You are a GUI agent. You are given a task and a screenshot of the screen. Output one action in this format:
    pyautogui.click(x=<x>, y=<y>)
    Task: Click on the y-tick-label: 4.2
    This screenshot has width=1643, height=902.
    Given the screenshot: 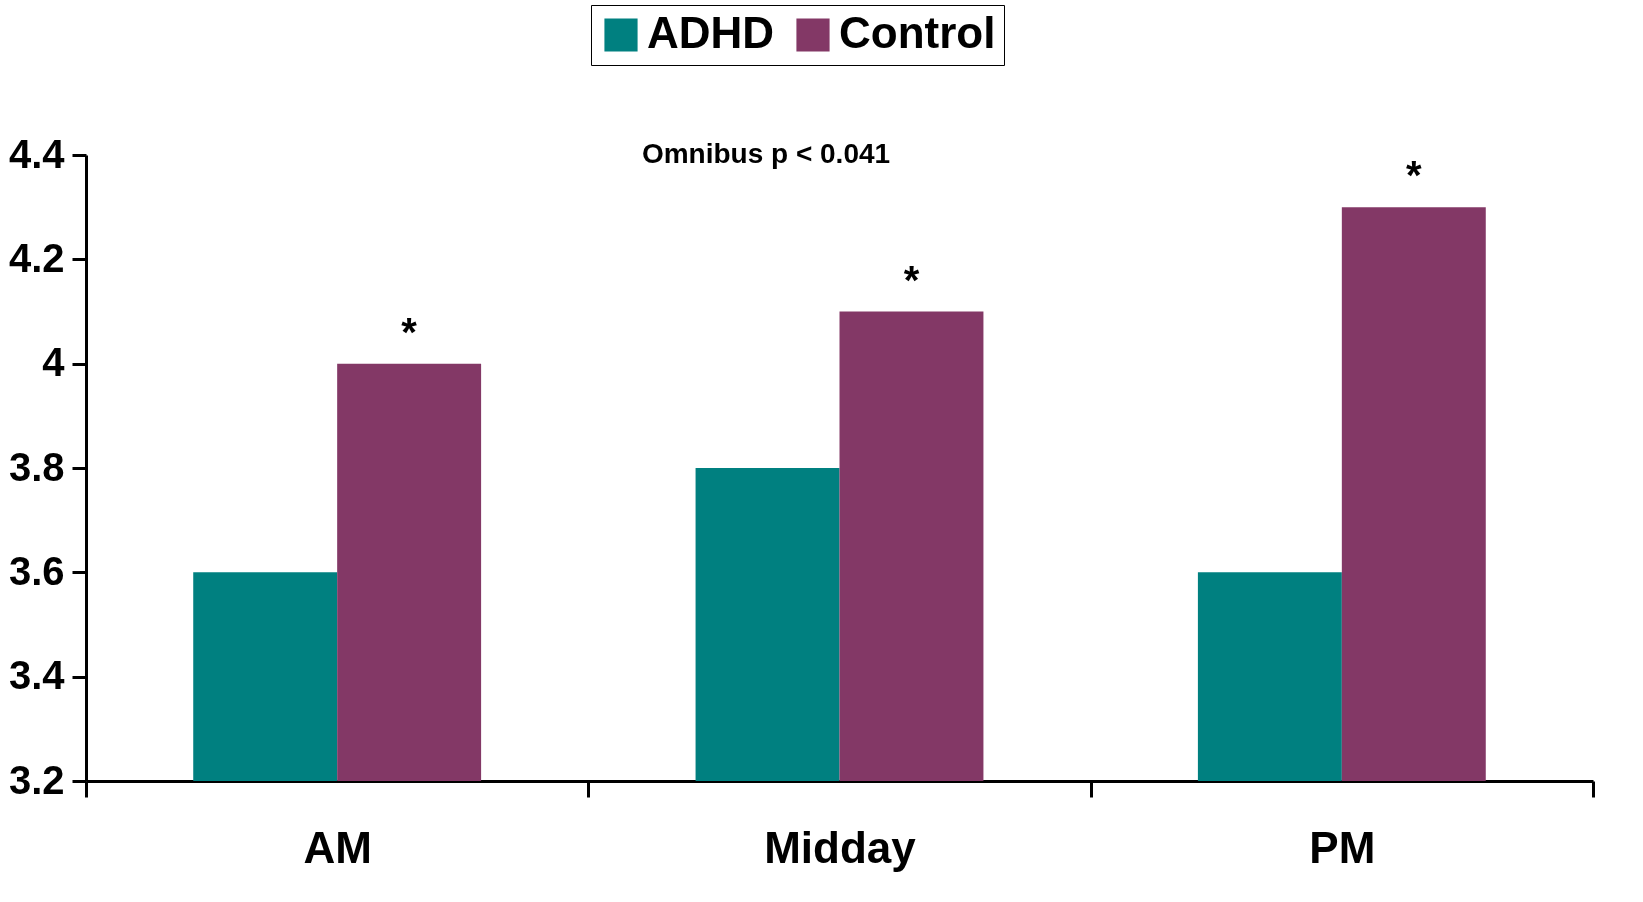 What is the action you would take?
    pyautogui.click(x=36, y=257)
    